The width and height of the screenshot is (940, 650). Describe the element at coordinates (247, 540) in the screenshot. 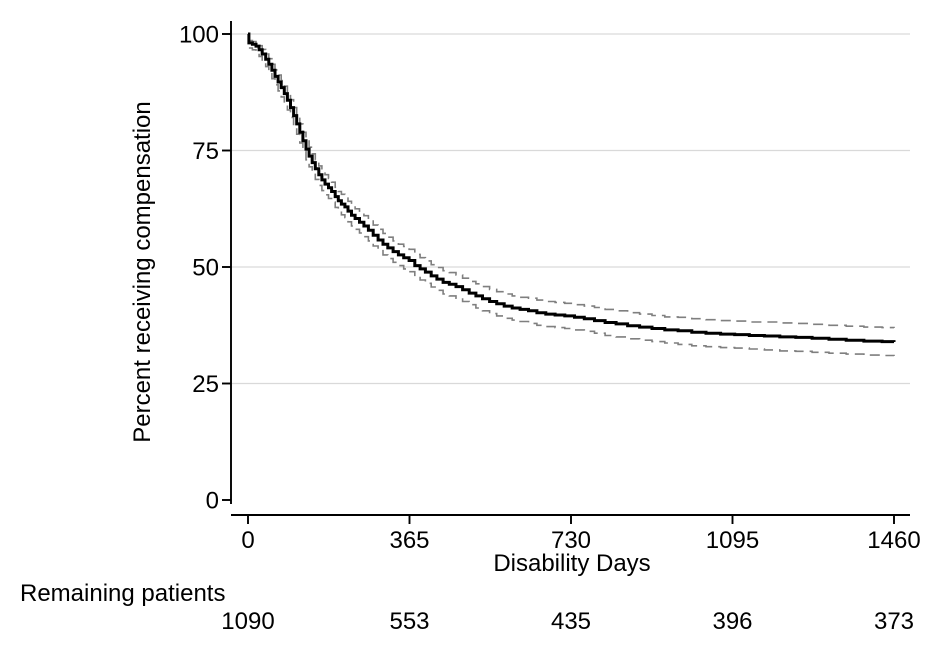

I see `x-tick-label-0: 0` at that location.